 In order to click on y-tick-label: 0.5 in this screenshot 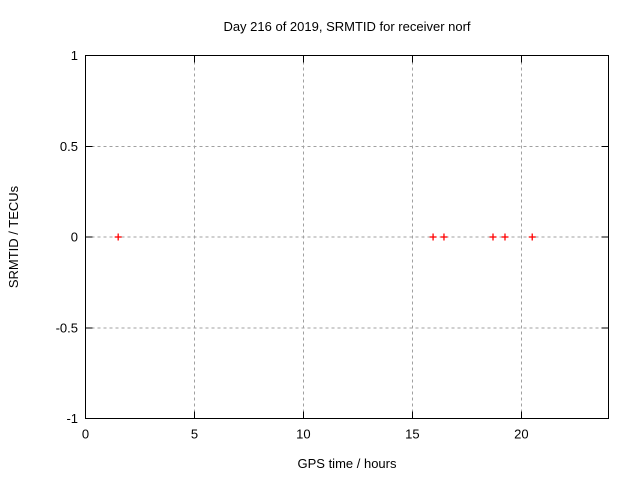, I will do `click(69, 146)`.